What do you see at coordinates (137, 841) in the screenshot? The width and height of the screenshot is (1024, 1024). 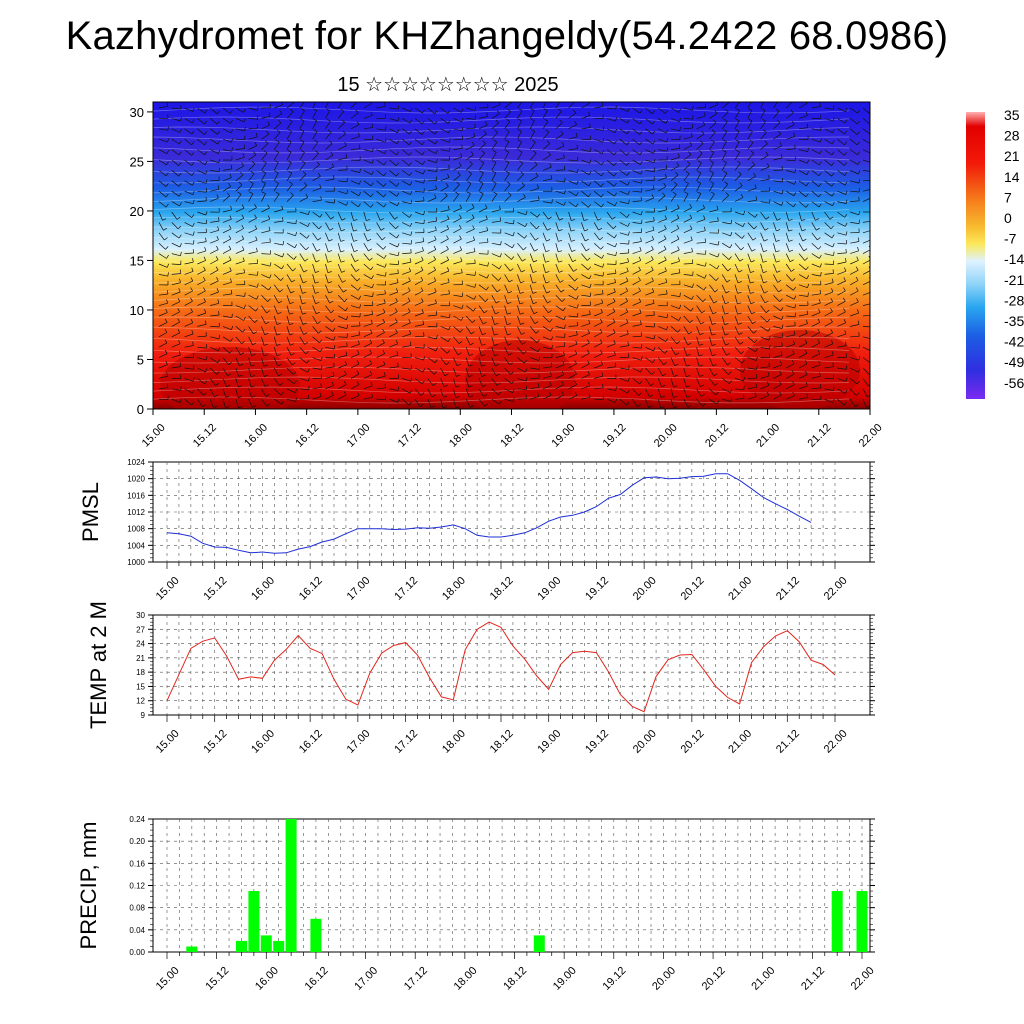 I see `y-tick-label: 0.20` at bounding box center [137, 841].